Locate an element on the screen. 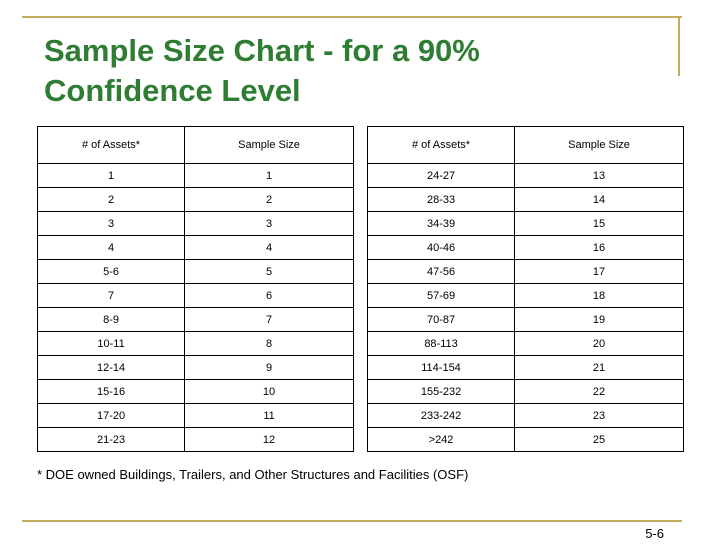 The image size is (720, 548). table-row: 114-154 21 is located at coordinates (525, 367).